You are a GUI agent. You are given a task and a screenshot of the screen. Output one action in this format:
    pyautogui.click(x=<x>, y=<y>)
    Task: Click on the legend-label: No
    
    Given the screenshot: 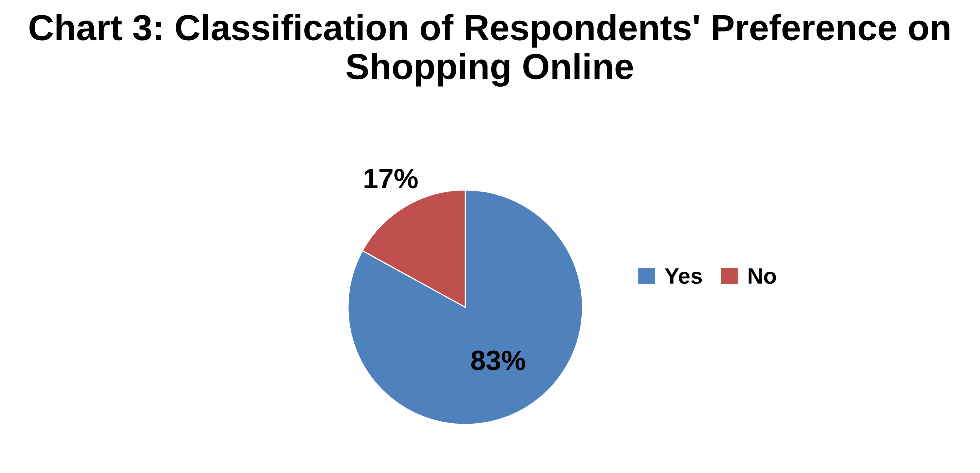 What is the action you would take?
    pyautogui.click(x=762, y=276)
    